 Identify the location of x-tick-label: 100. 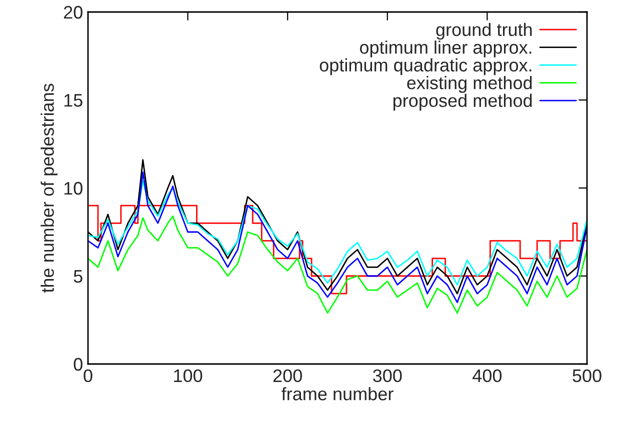
(188, 375).